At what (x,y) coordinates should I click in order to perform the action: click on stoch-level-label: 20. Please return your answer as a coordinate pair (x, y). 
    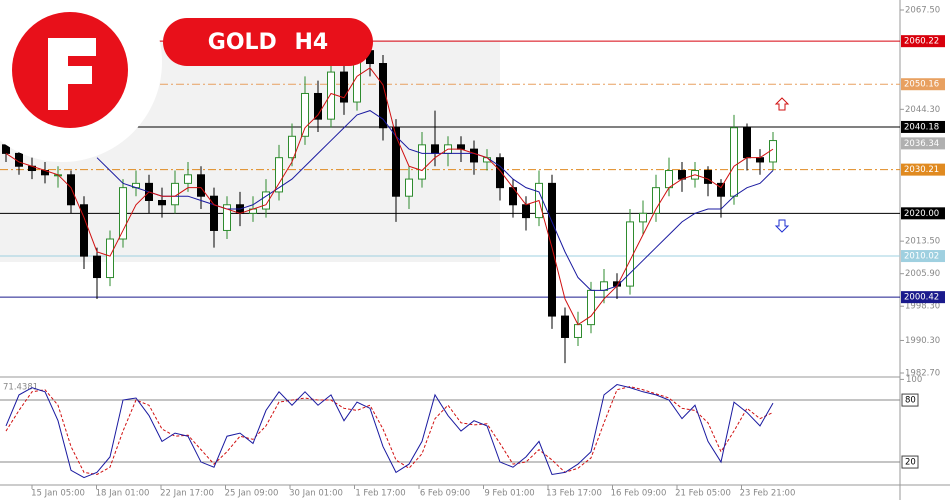
    Looking at the image, I should click on (910, 463).